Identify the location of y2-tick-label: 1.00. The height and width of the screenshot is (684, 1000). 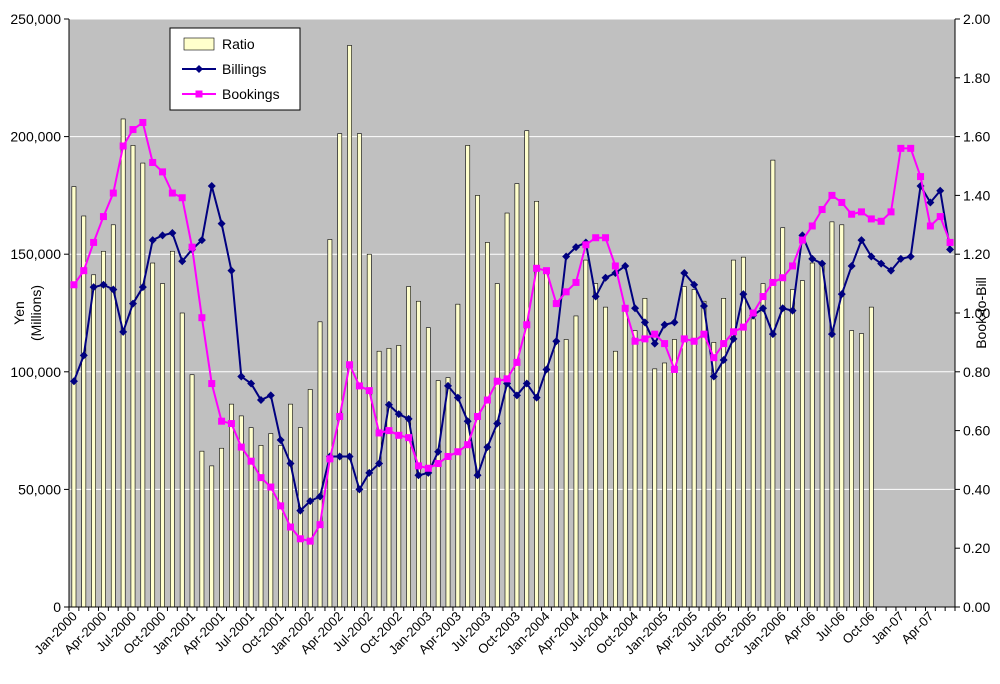
(976, 313).